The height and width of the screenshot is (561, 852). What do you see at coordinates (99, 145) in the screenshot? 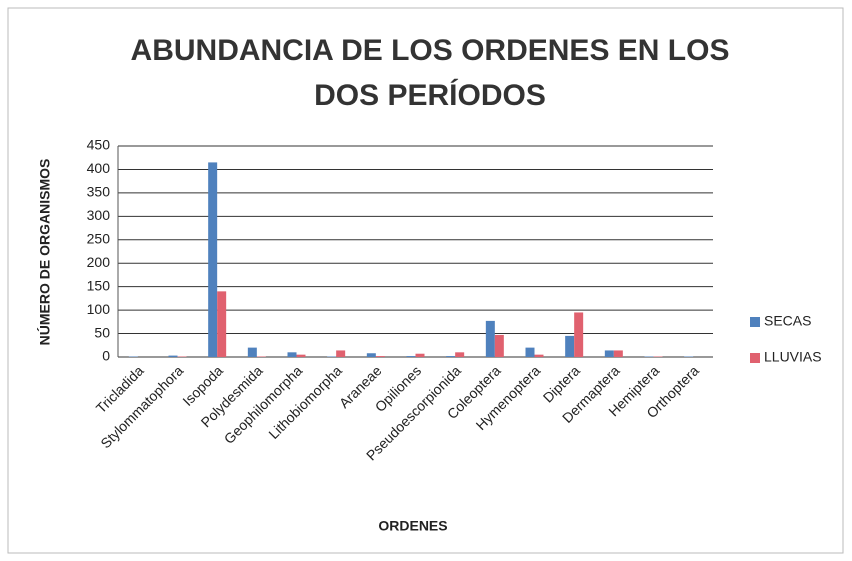
I see `y-tick-label: 450` at bounding box center [99, 145].